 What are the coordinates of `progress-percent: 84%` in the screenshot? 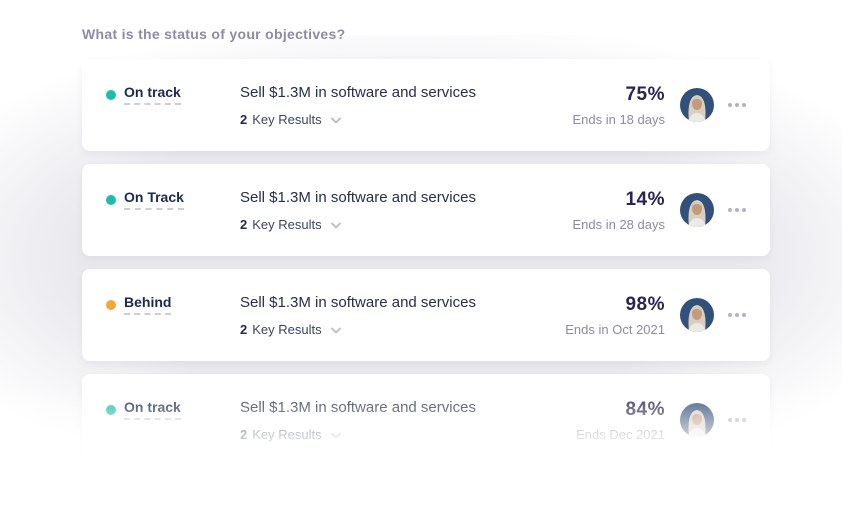 It's located at (645, 409).